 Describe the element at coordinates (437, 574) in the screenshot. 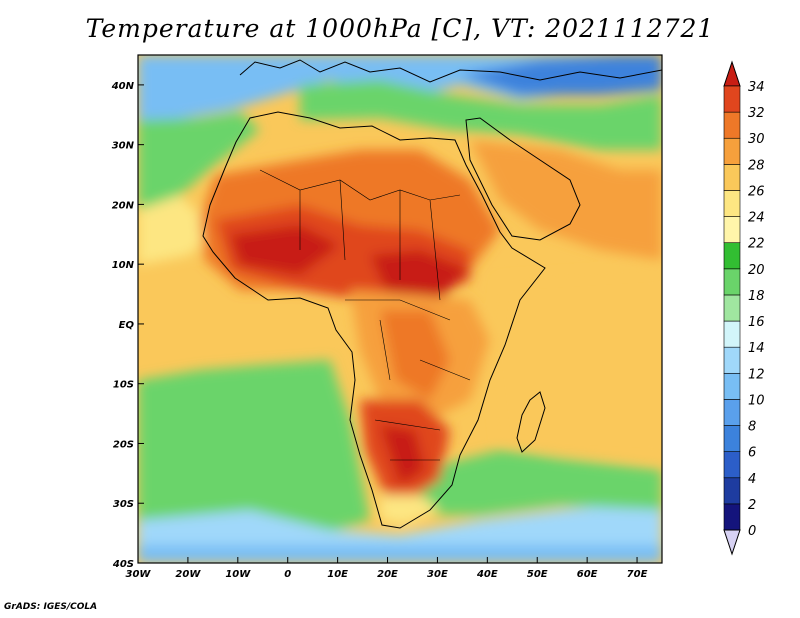

I see `x-tick-label: 30E` at that location.